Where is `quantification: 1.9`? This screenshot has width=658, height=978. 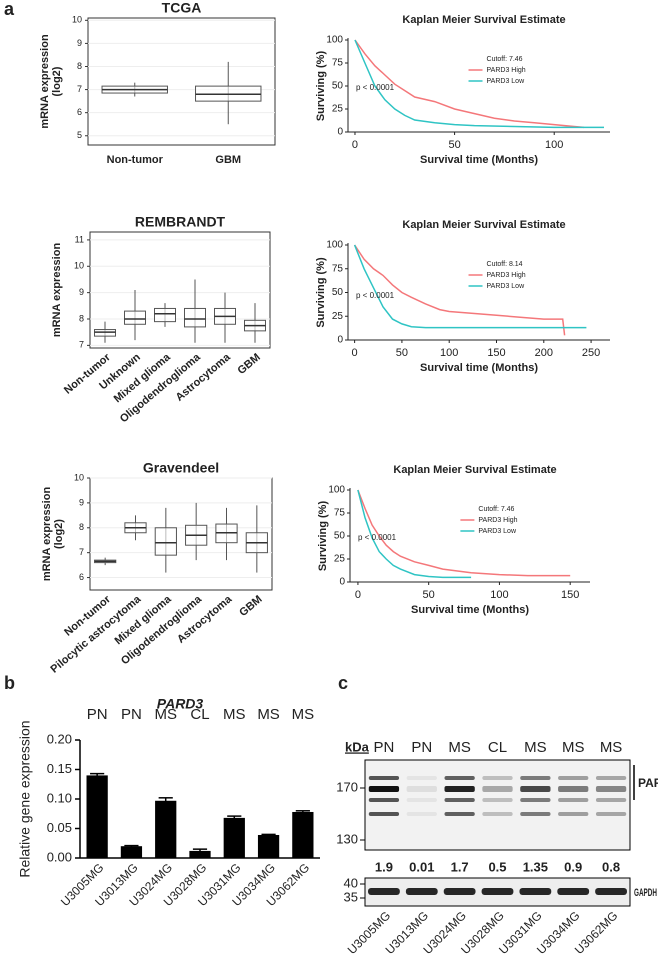 quantification: 1.9 is located at coordinates (384, 866).